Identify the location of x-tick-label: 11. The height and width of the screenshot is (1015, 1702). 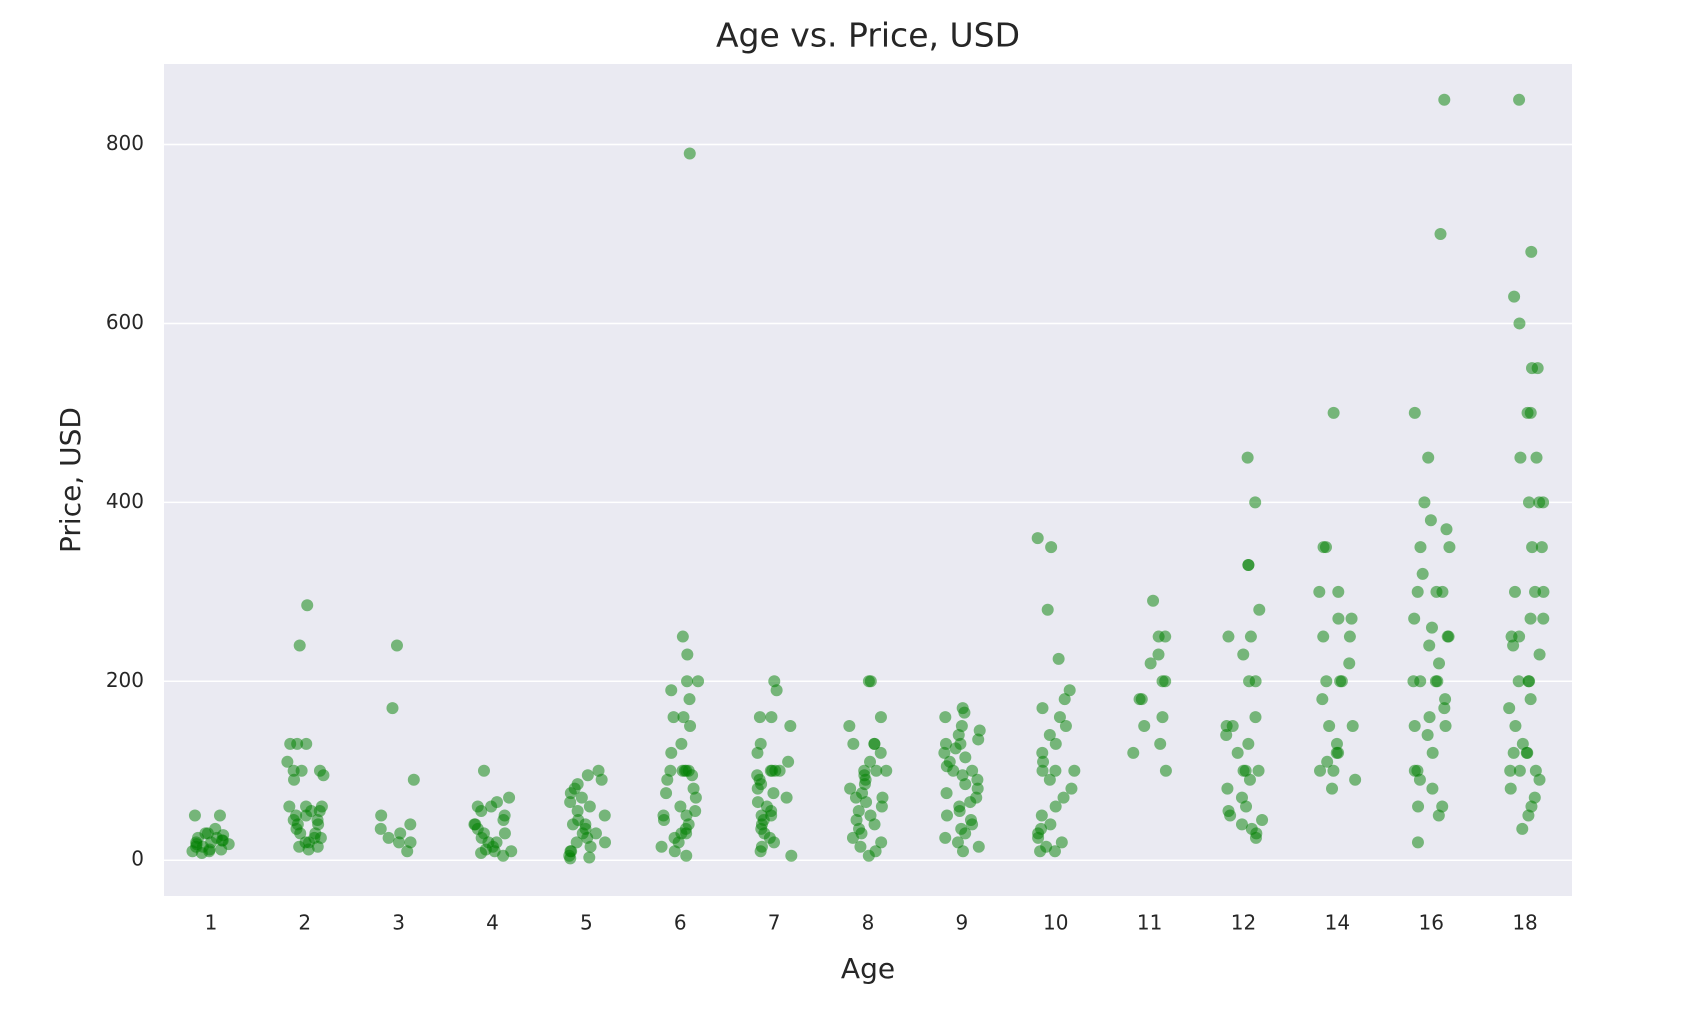
(1149, 923).